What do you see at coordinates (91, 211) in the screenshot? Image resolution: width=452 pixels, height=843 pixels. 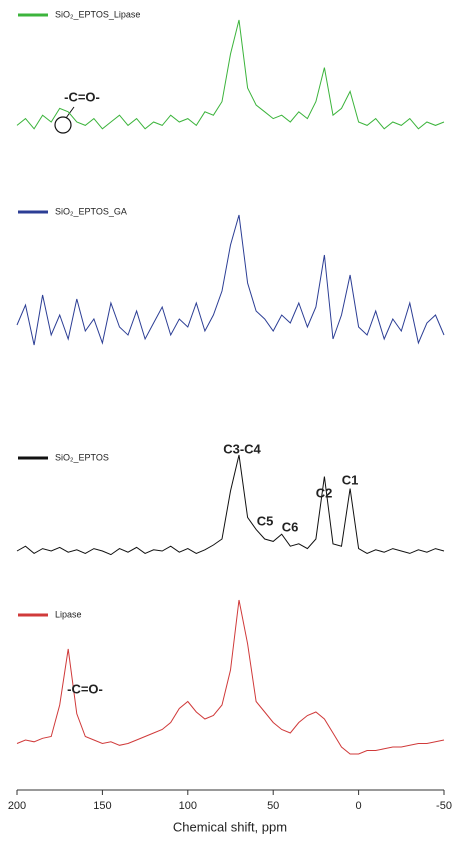 I see `legend-label: SiO₂_EPTOS_GA` at bounding box center [91, 211].